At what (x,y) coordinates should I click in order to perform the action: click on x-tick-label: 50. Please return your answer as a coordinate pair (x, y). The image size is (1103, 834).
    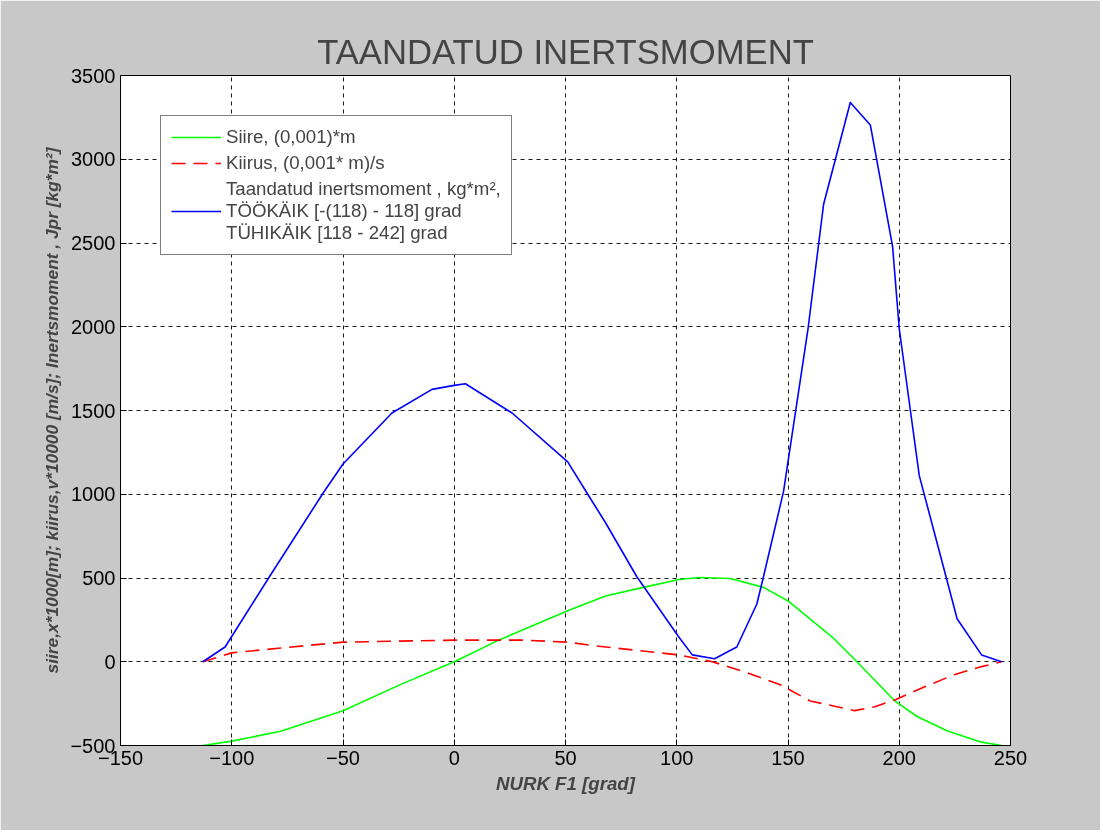
    Looking at the image, I should click on (565, 757).